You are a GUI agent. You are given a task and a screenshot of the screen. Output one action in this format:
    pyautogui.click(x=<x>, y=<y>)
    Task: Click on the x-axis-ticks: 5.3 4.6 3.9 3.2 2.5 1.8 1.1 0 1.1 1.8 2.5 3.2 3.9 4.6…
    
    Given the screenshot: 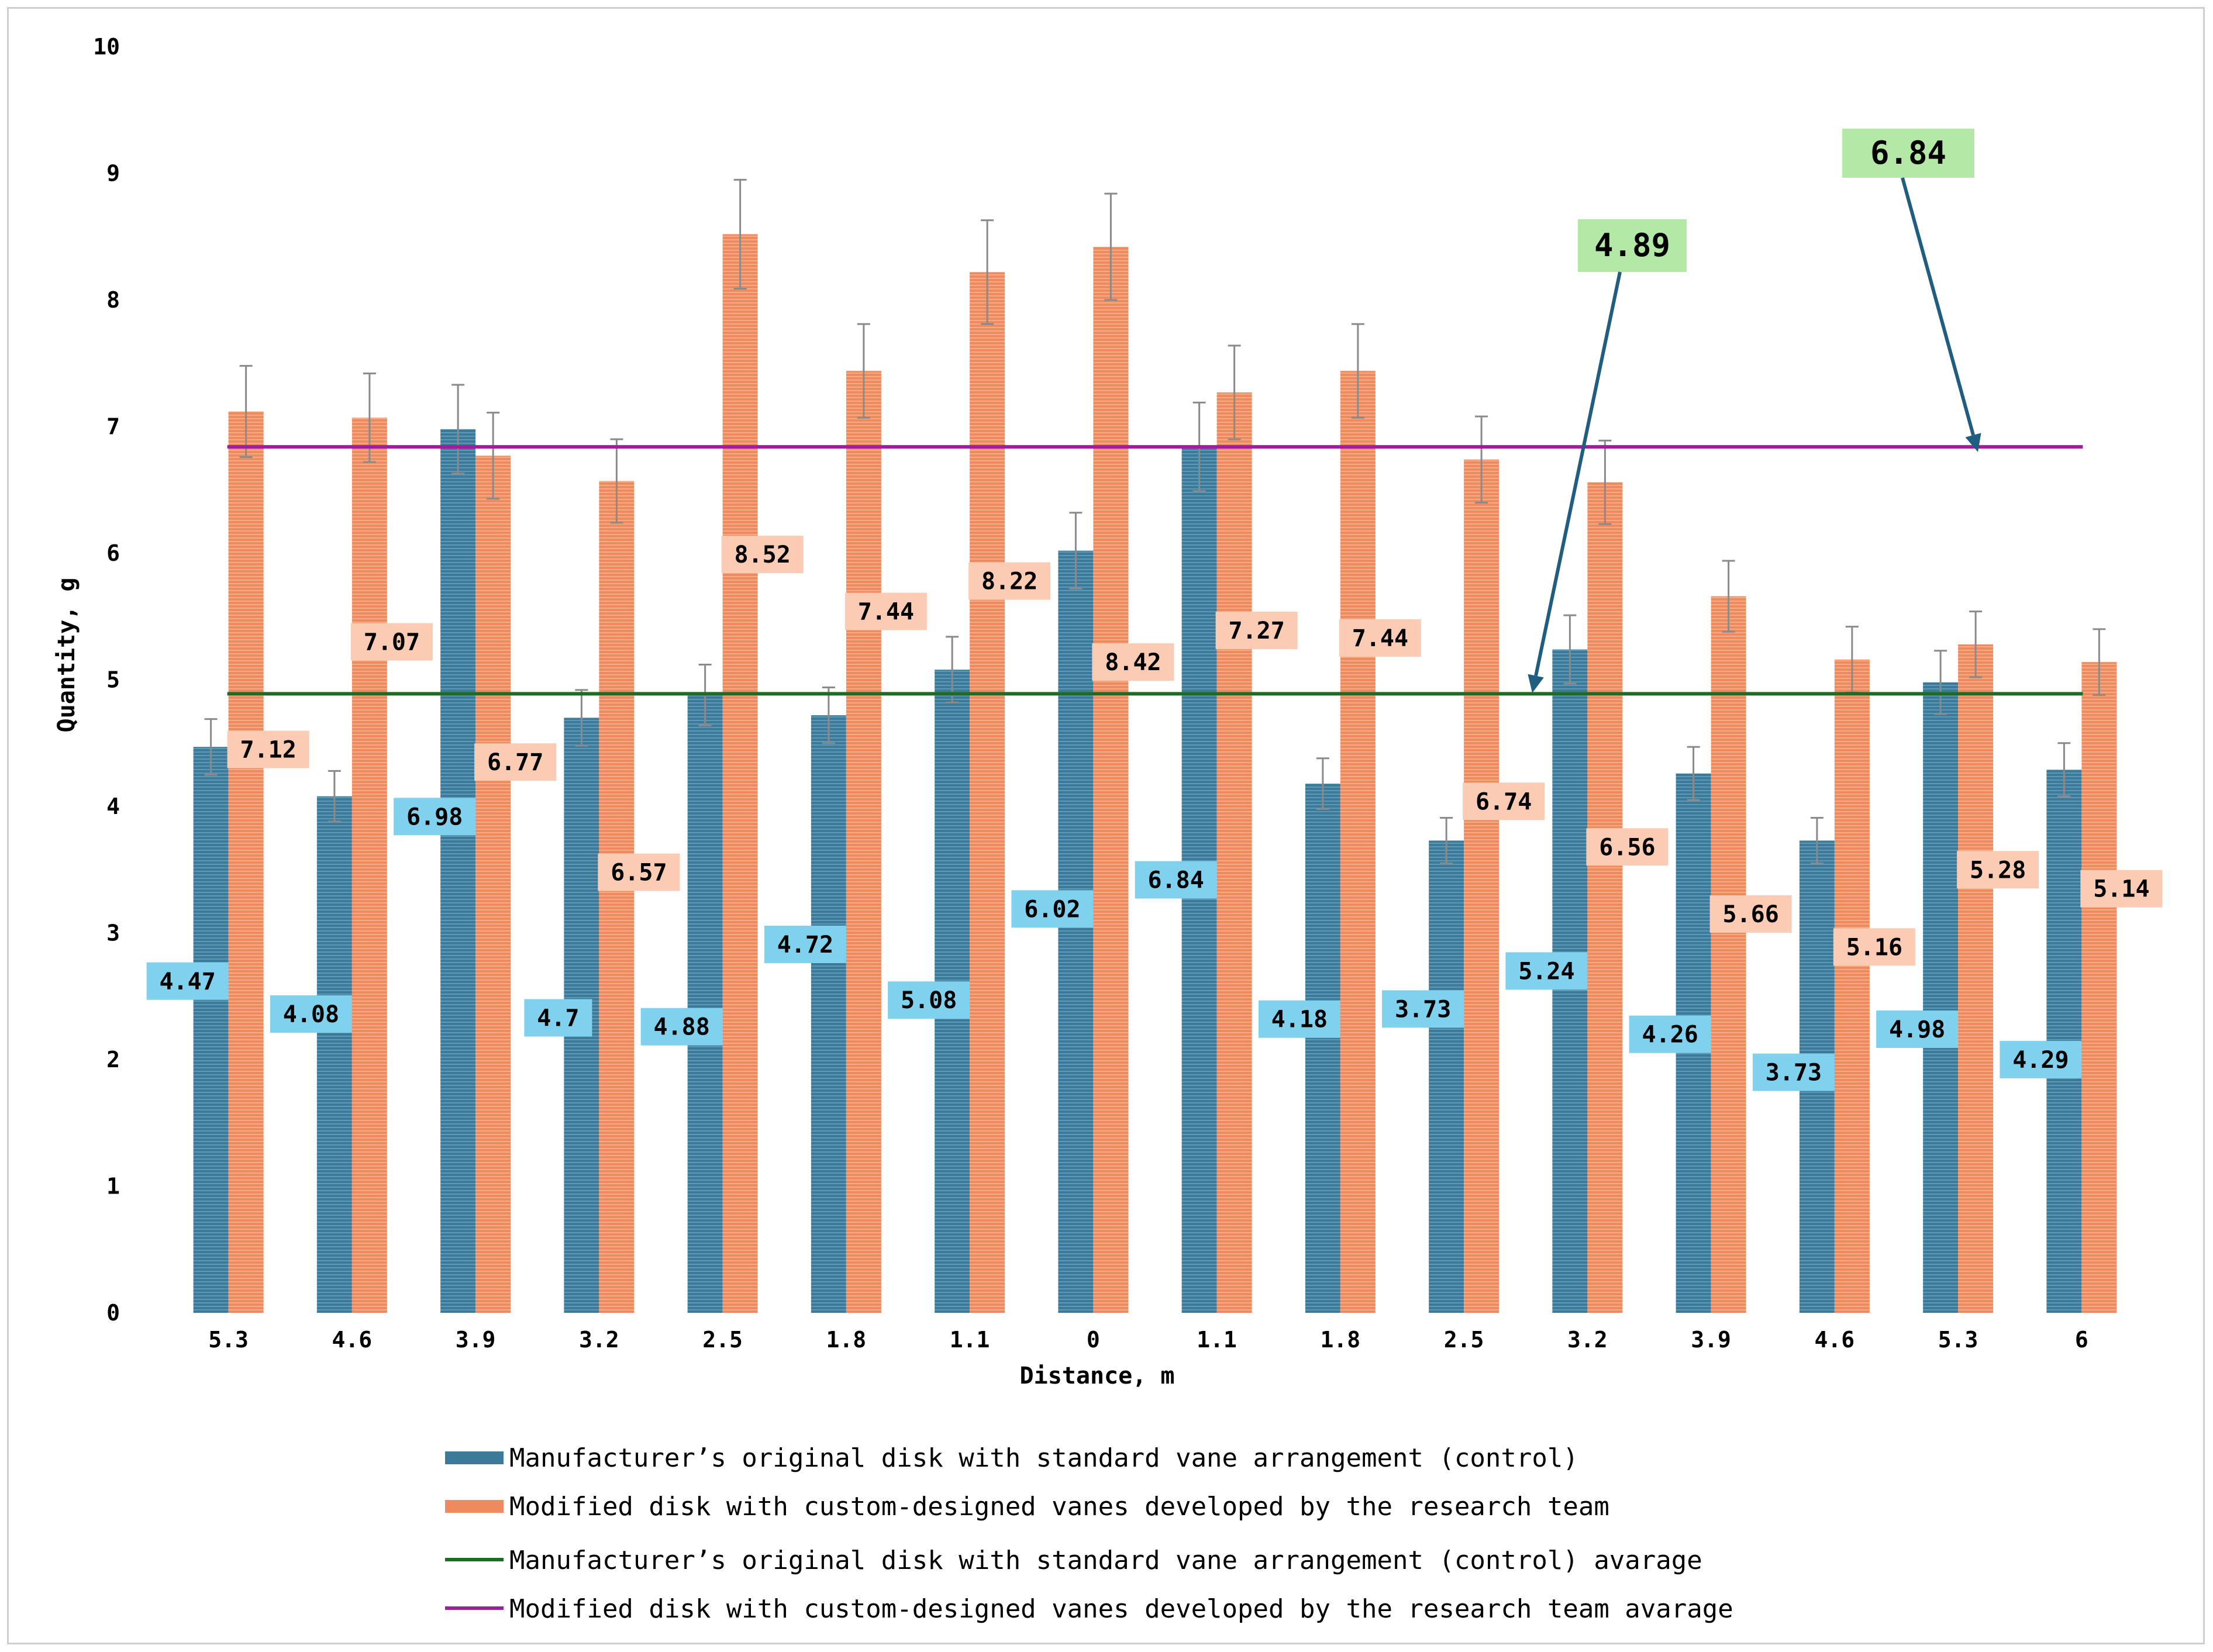 What is the action you would take?
    pyautogui.click(x=1148, y=1340)
    